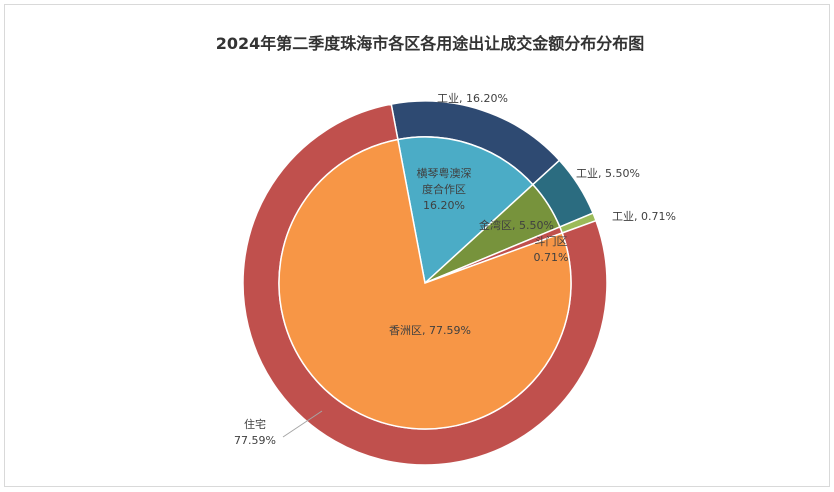  What do you see at coordinates (551, 249) in the screenshot?
I see `inner-data-label: 斗门区 0.71%` at bounding box center [551, 249].